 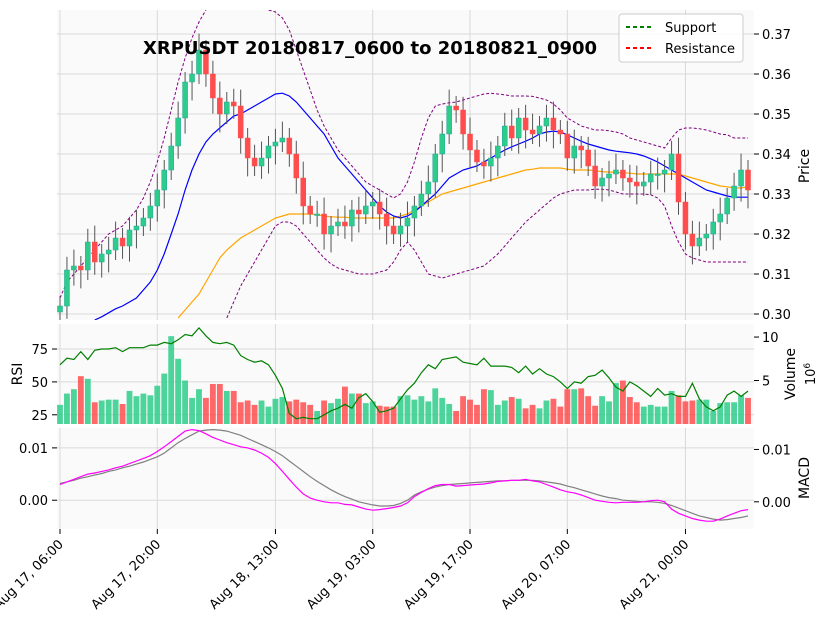 I want to click on legend-support-label: Support, so click(x=690, y=28).